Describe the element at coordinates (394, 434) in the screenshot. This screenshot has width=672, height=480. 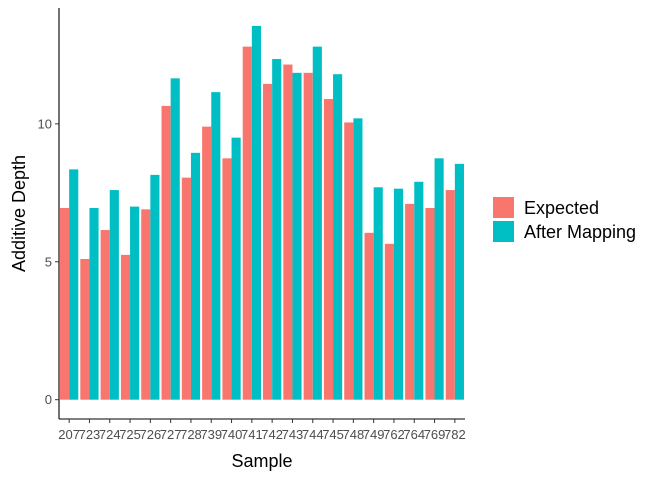
I see `x-tick-label-762: 762` at that location.